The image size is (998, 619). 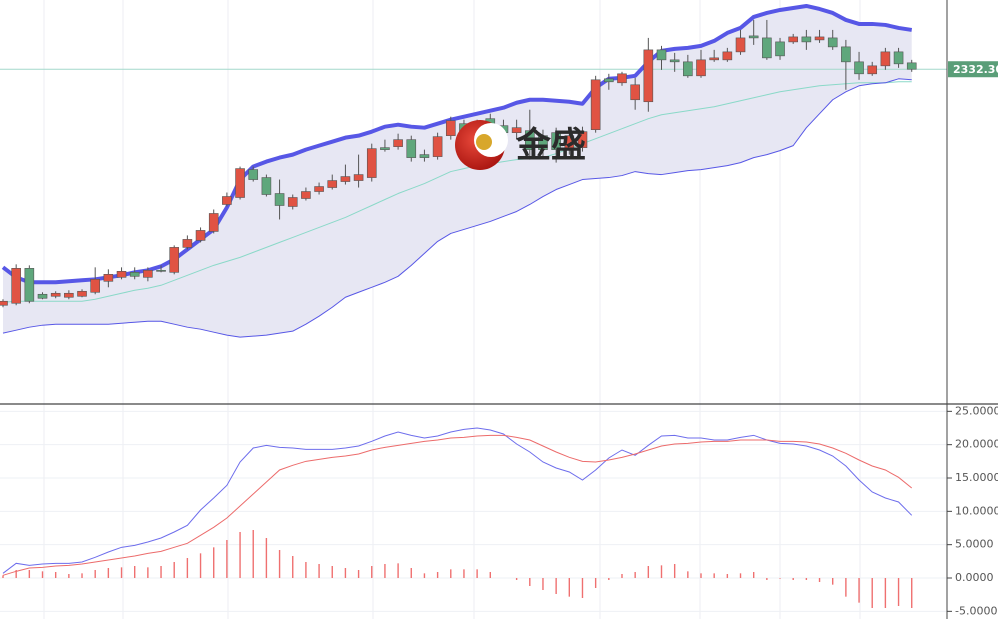 I want to click on price-label-box, so click(x=973, y=69).